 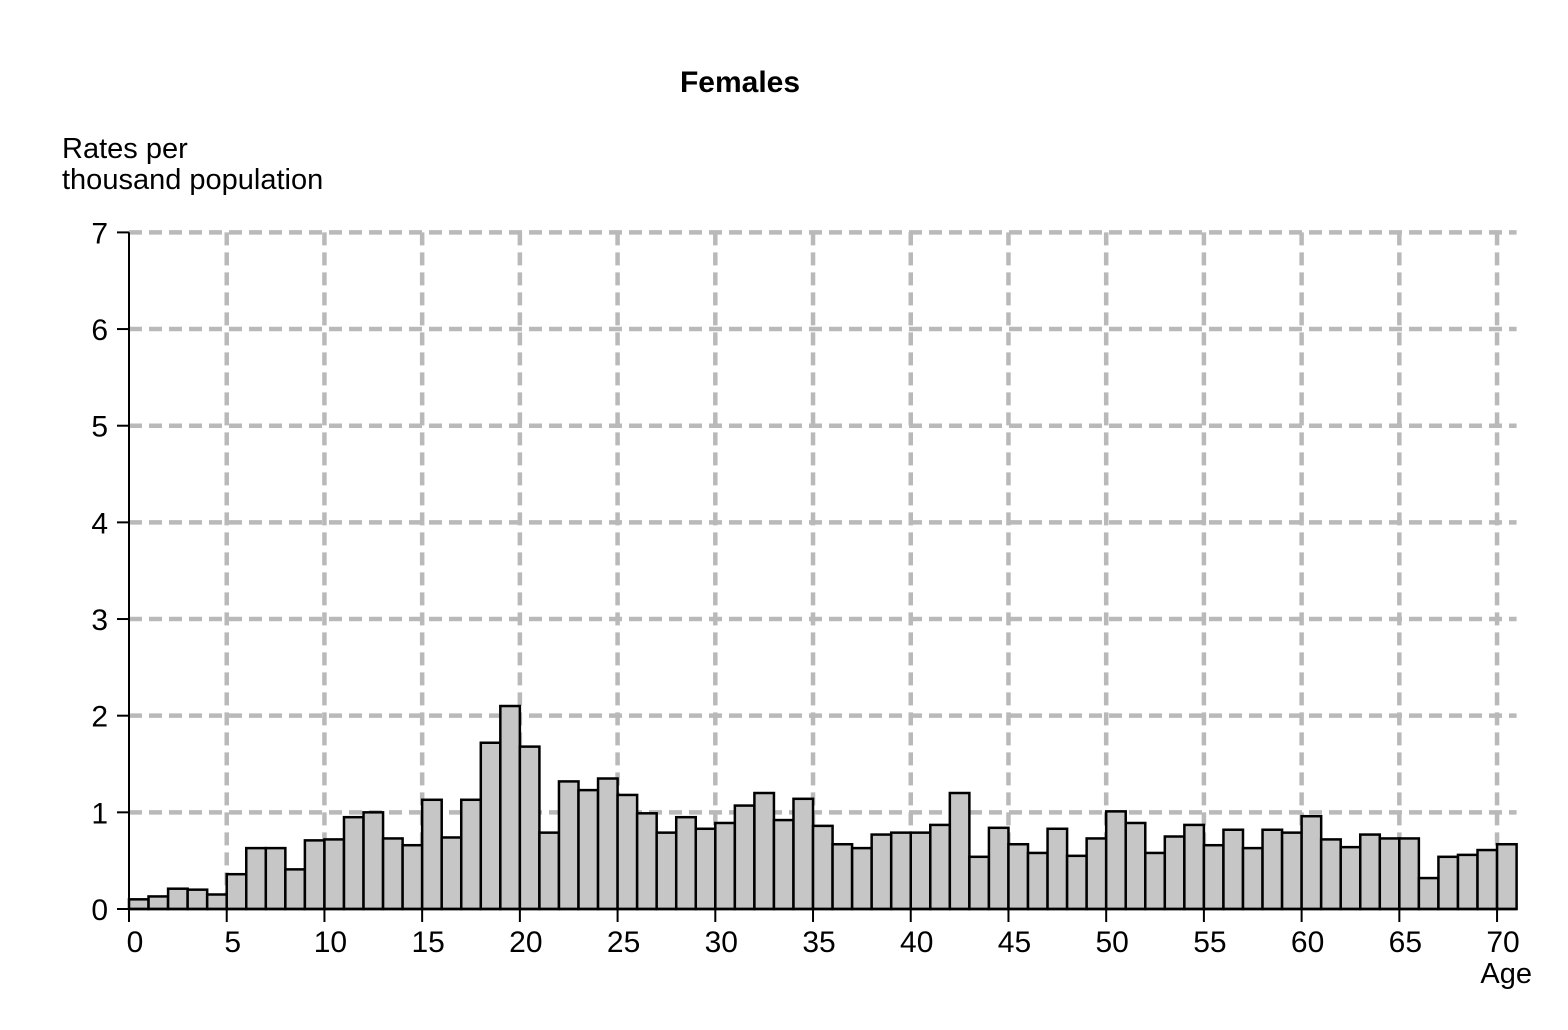 What do you see at coordinates (740, 82) in the screenshot?
I see `chart-title: Females` at bounding box center [740, 82].